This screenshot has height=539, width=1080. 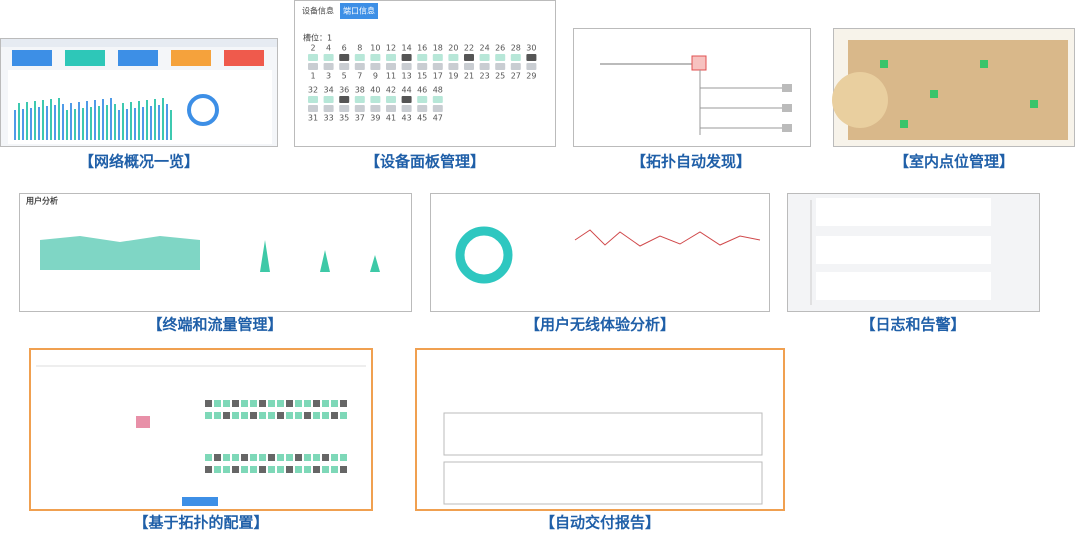 I want to click on caption: 【日志和告警】, so click(x=912, y=325).